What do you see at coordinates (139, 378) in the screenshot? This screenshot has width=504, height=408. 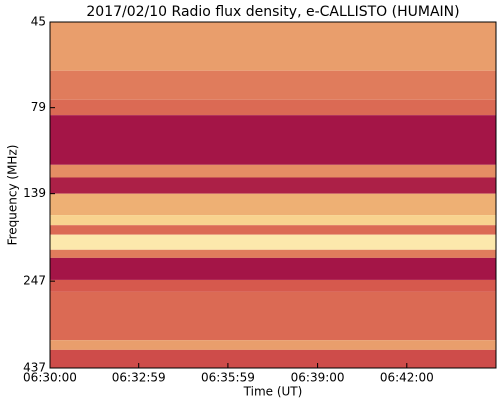 I see `x-tick-label: 06:32:59` at bounding box center [139, 378].